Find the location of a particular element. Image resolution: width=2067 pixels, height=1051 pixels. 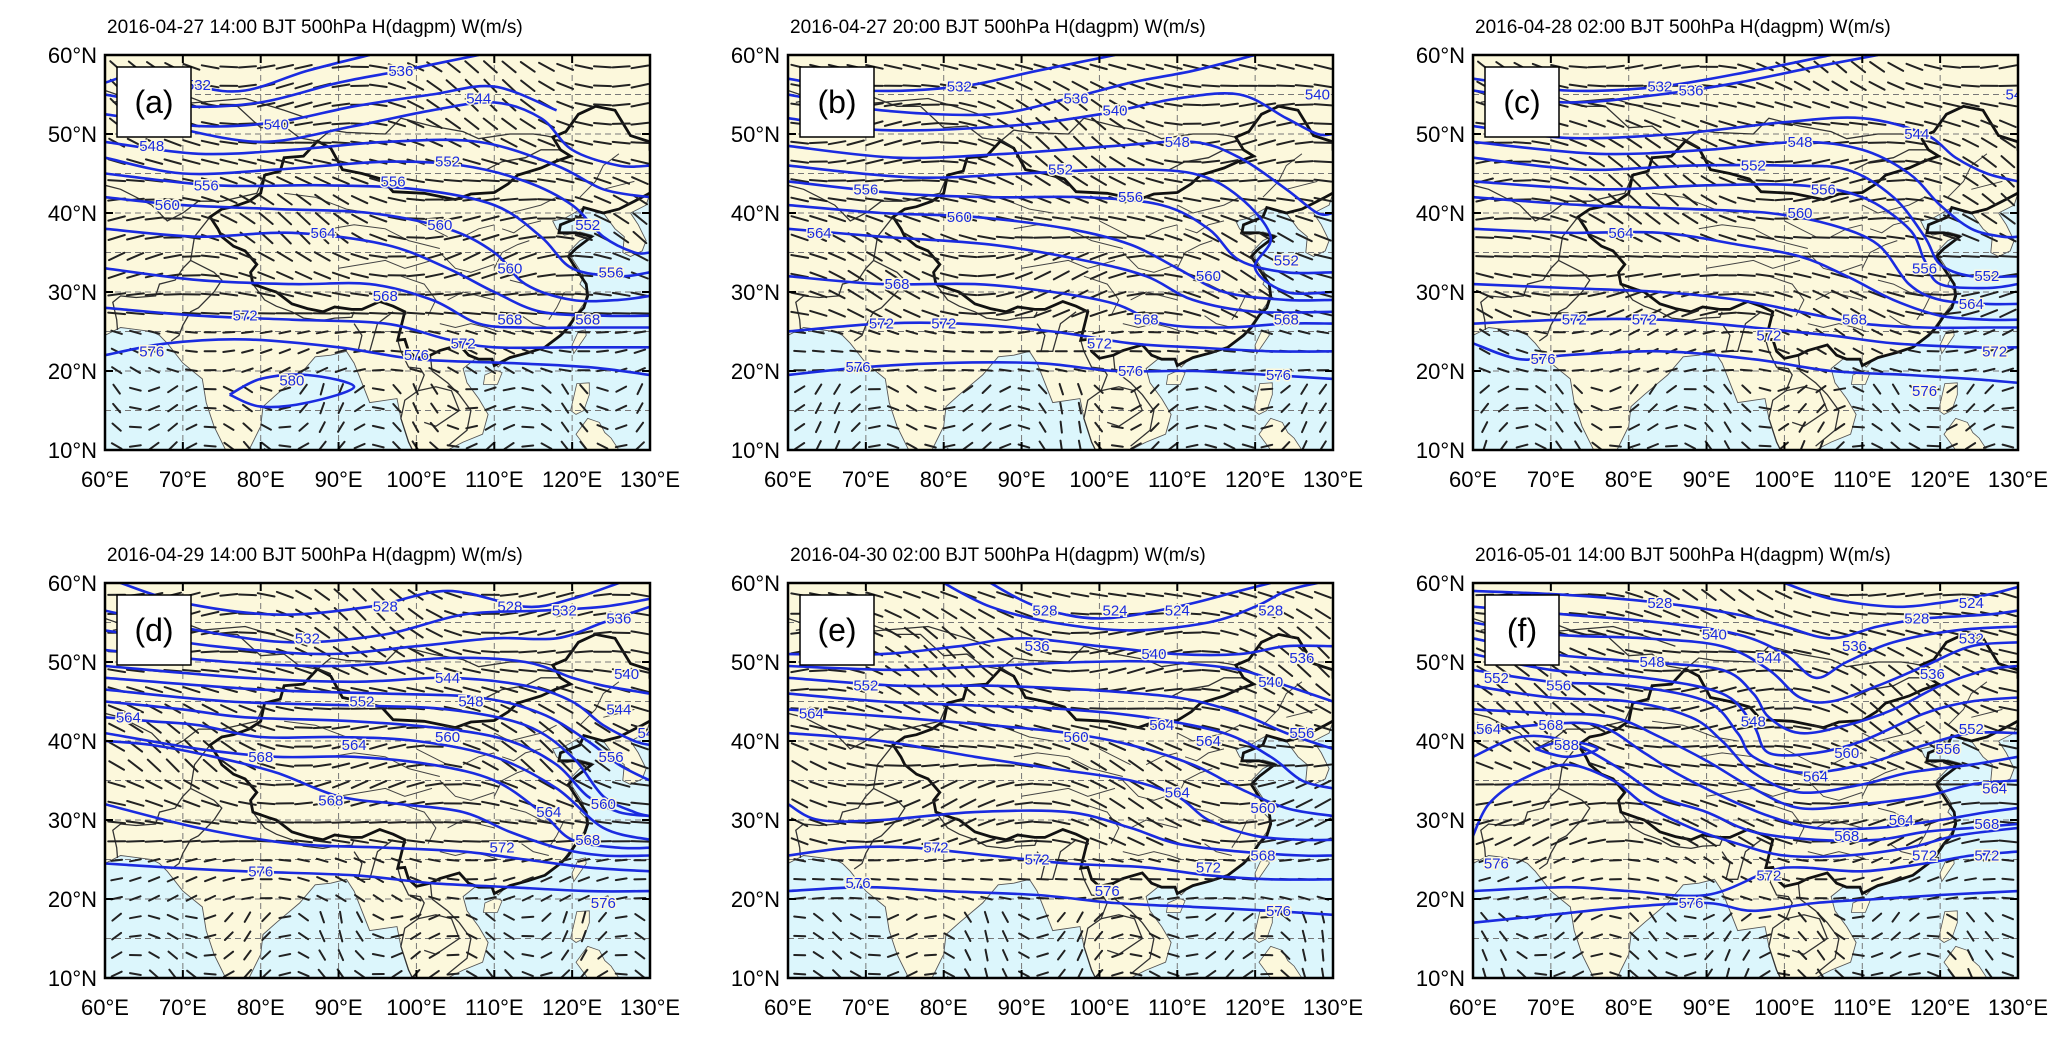

contour-label: 576 is located at coordinates (1107, 891).